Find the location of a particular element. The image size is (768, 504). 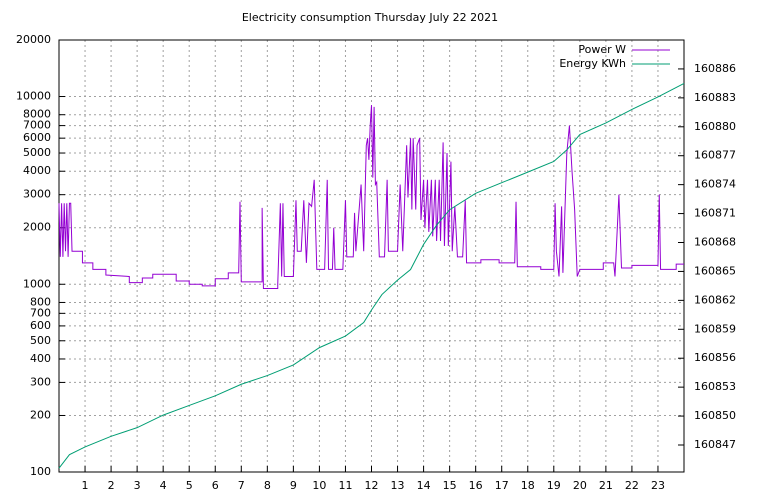

x-tick-label: 22 is located at coordinates (632, 485).